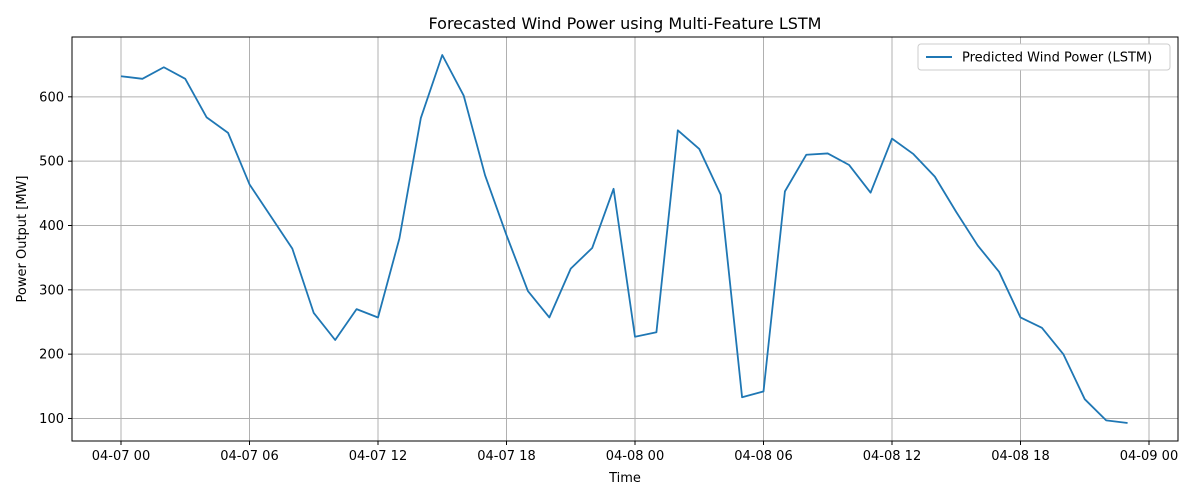 This screenshot has height=500, width=1200. I want to click on y-tick-label: 600, so click(51, 97).